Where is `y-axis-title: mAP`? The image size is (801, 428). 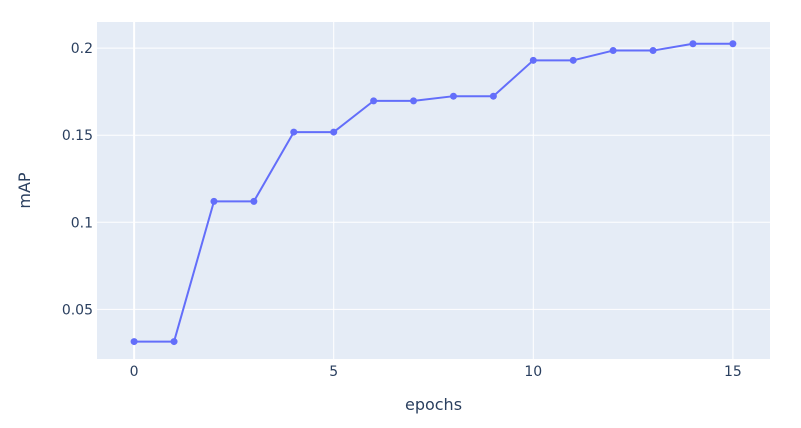 y-axis-title: mAP is located at coordinates (24, 190).